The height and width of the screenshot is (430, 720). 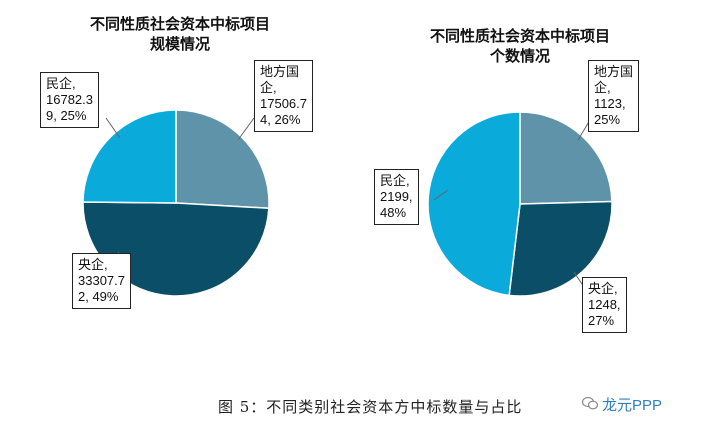 What do you see at coordinates (519, 46) in the screenshot?
I see `chart-title-count: 不同性质社会资本中标项目 个数情况` at bounding box center [519, 46].